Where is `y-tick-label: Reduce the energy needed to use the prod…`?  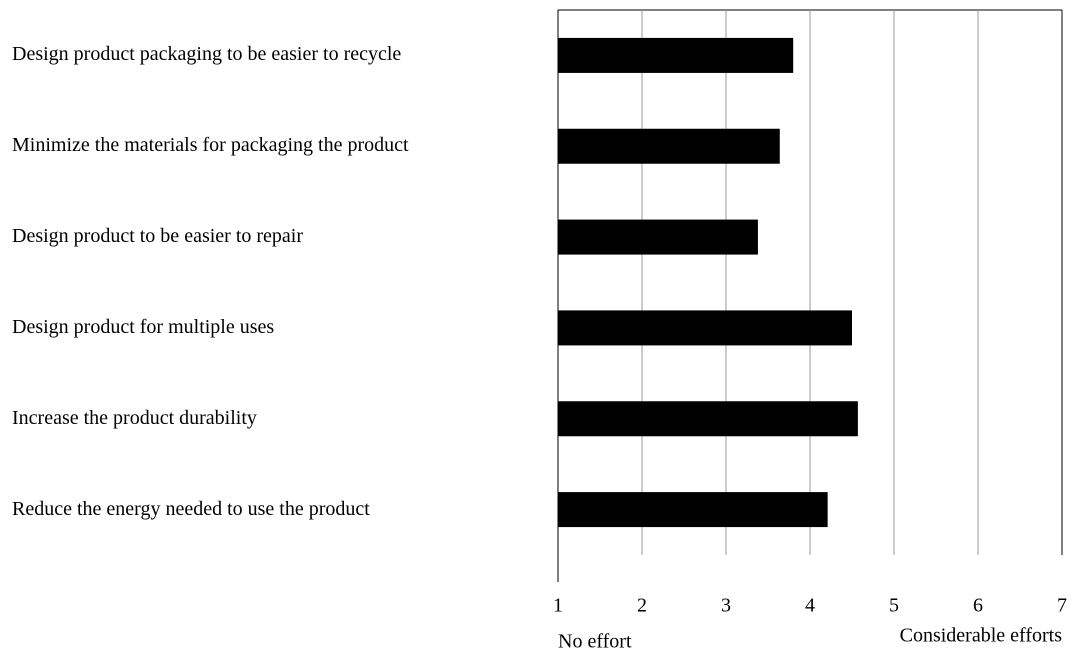 y-tick-label: Reduce the energy needed to use the prod… is located at coordinates (191, 508).